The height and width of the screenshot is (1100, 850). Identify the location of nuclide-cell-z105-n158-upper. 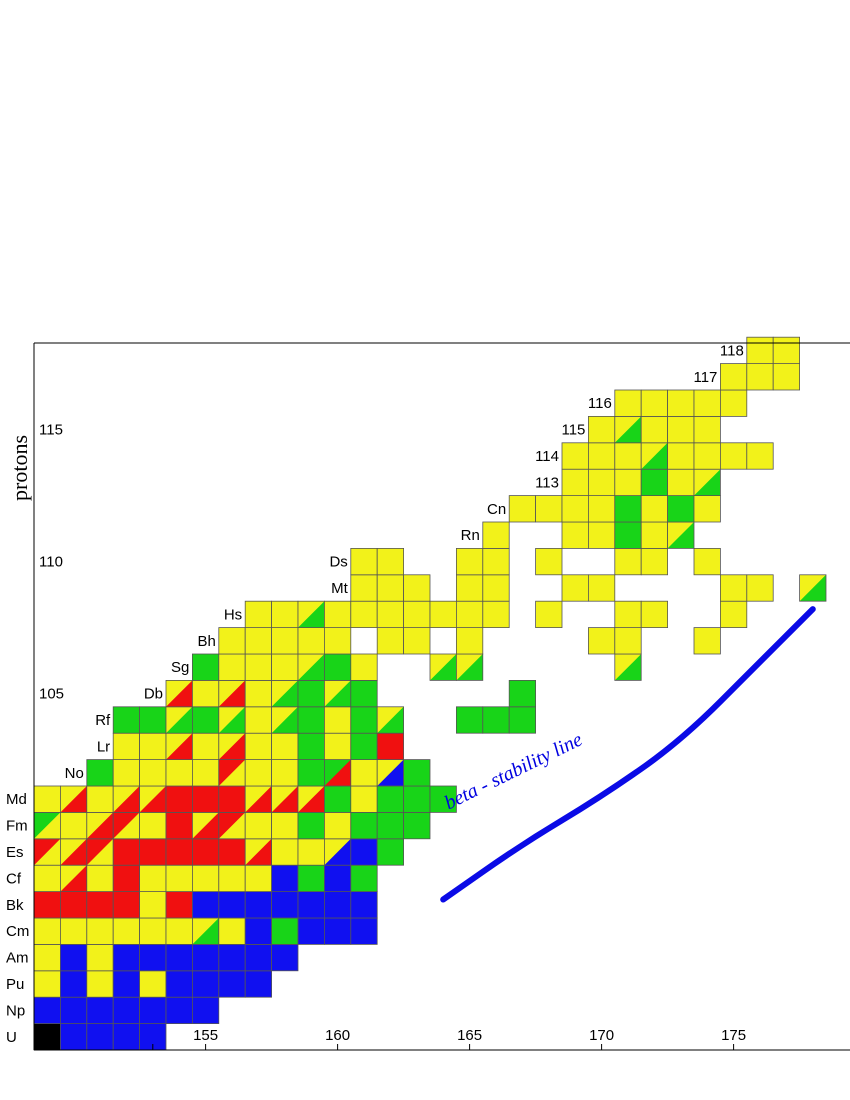
(284, 693).